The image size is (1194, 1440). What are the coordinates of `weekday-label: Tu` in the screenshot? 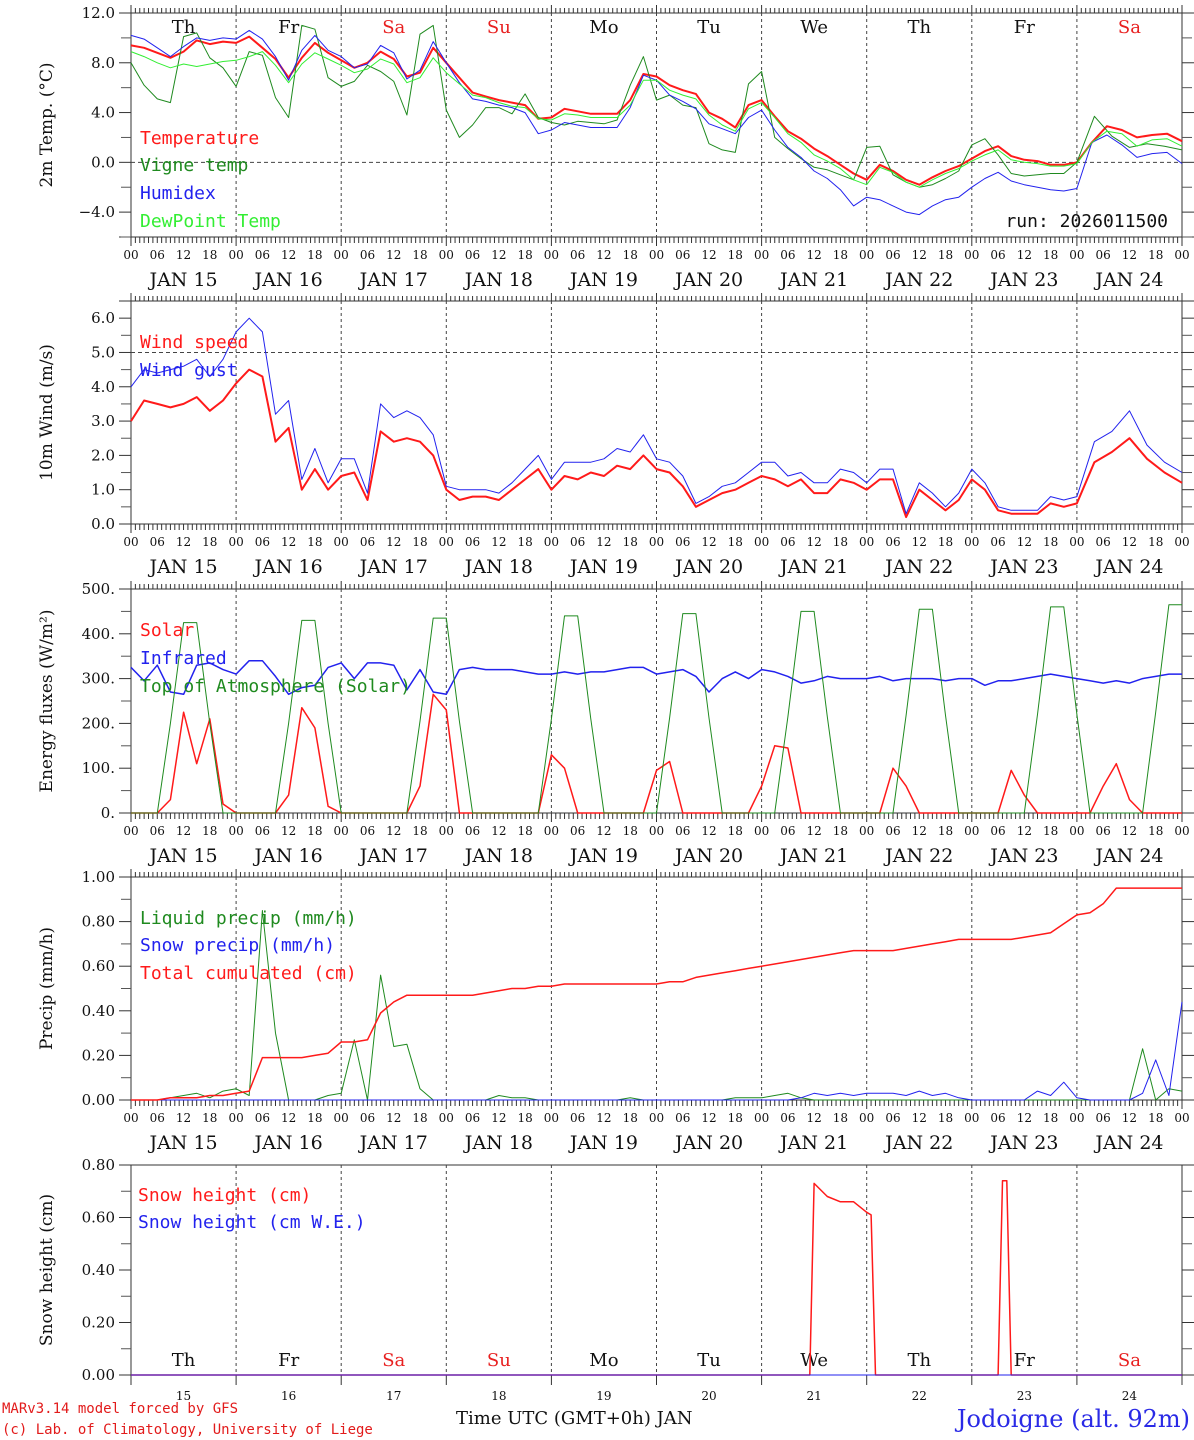 It's located at (709, 27).